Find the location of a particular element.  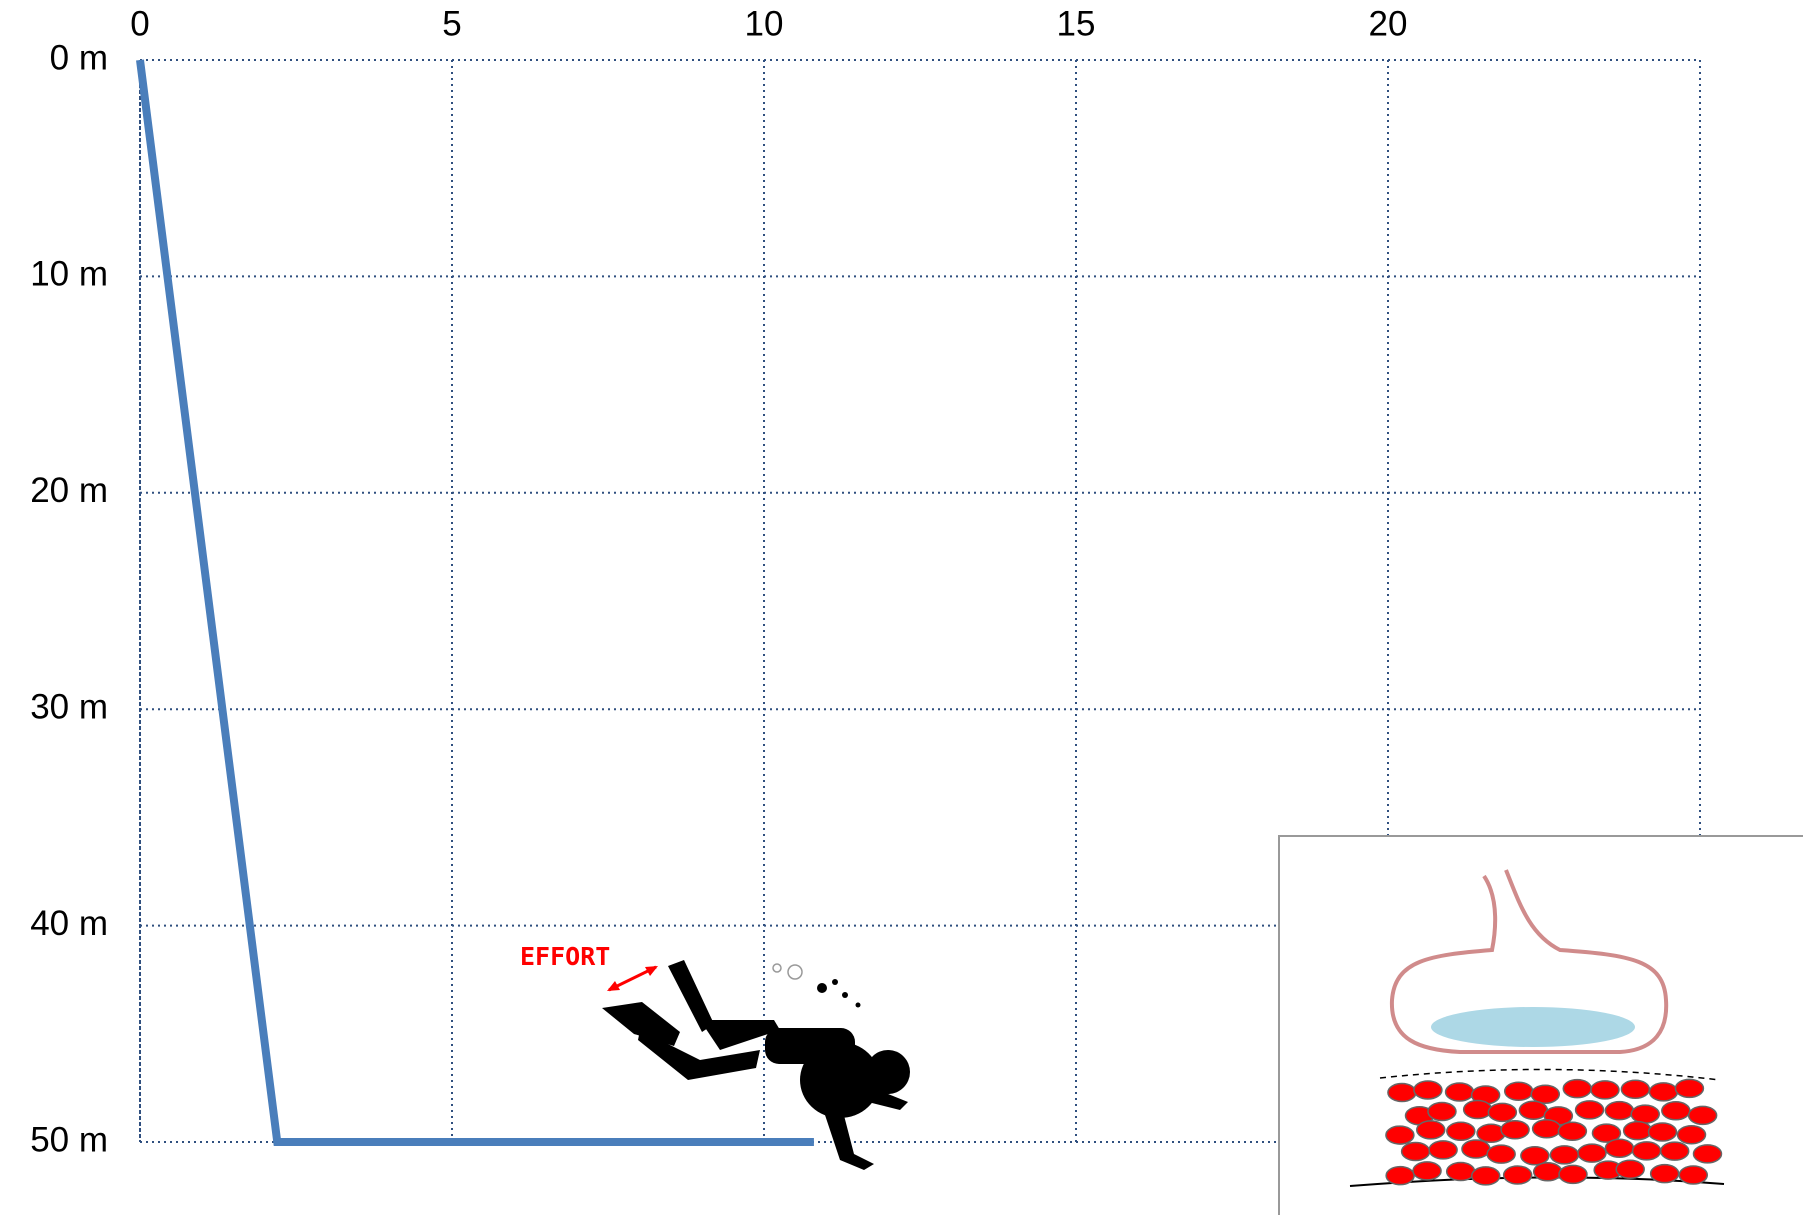

annotation: EFFORT is located at coordinates (565, 956).